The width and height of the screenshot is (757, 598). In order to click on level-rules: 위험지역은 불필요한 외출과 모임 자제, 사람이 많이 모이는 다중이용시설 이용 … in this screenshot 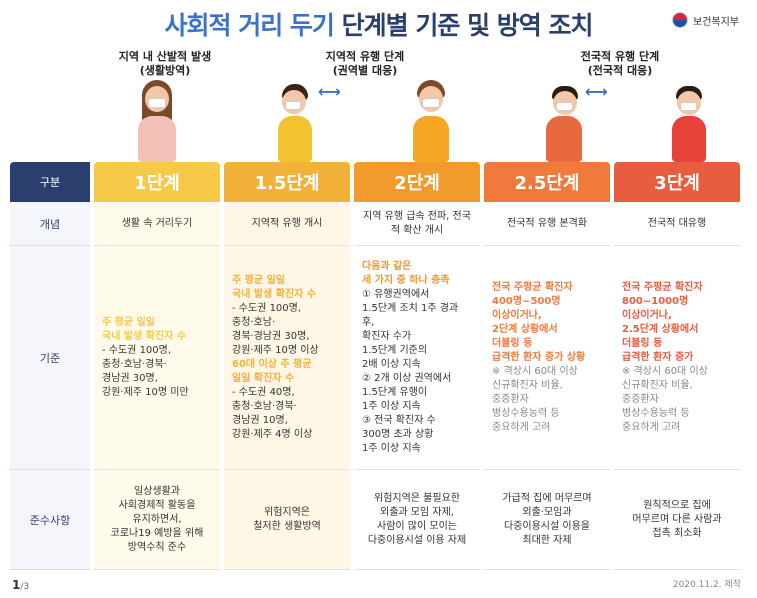, I will do `click(417, 520)`.